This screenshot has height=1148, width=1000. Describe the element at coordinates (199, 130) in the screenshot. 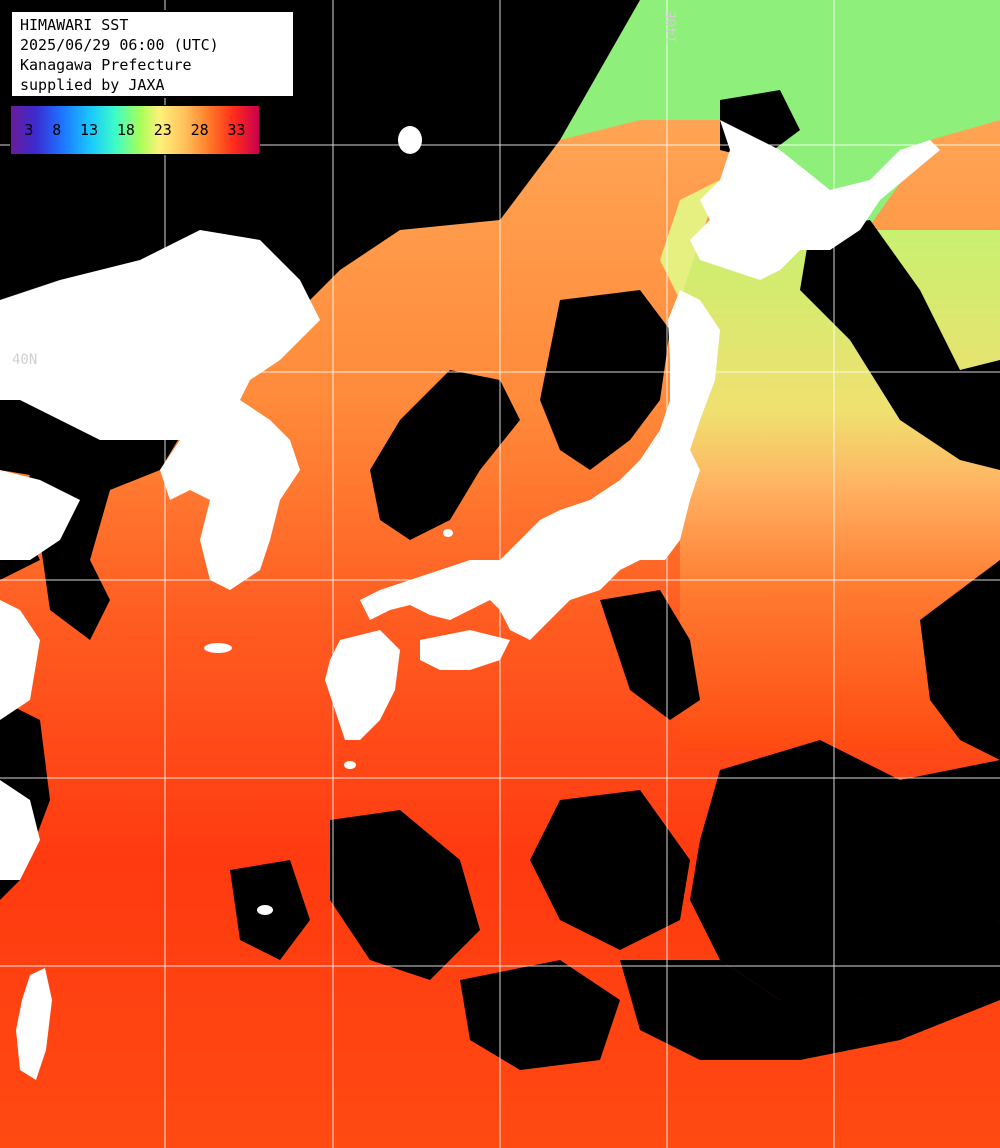

I see `legend-tick-28: 28` at that location.